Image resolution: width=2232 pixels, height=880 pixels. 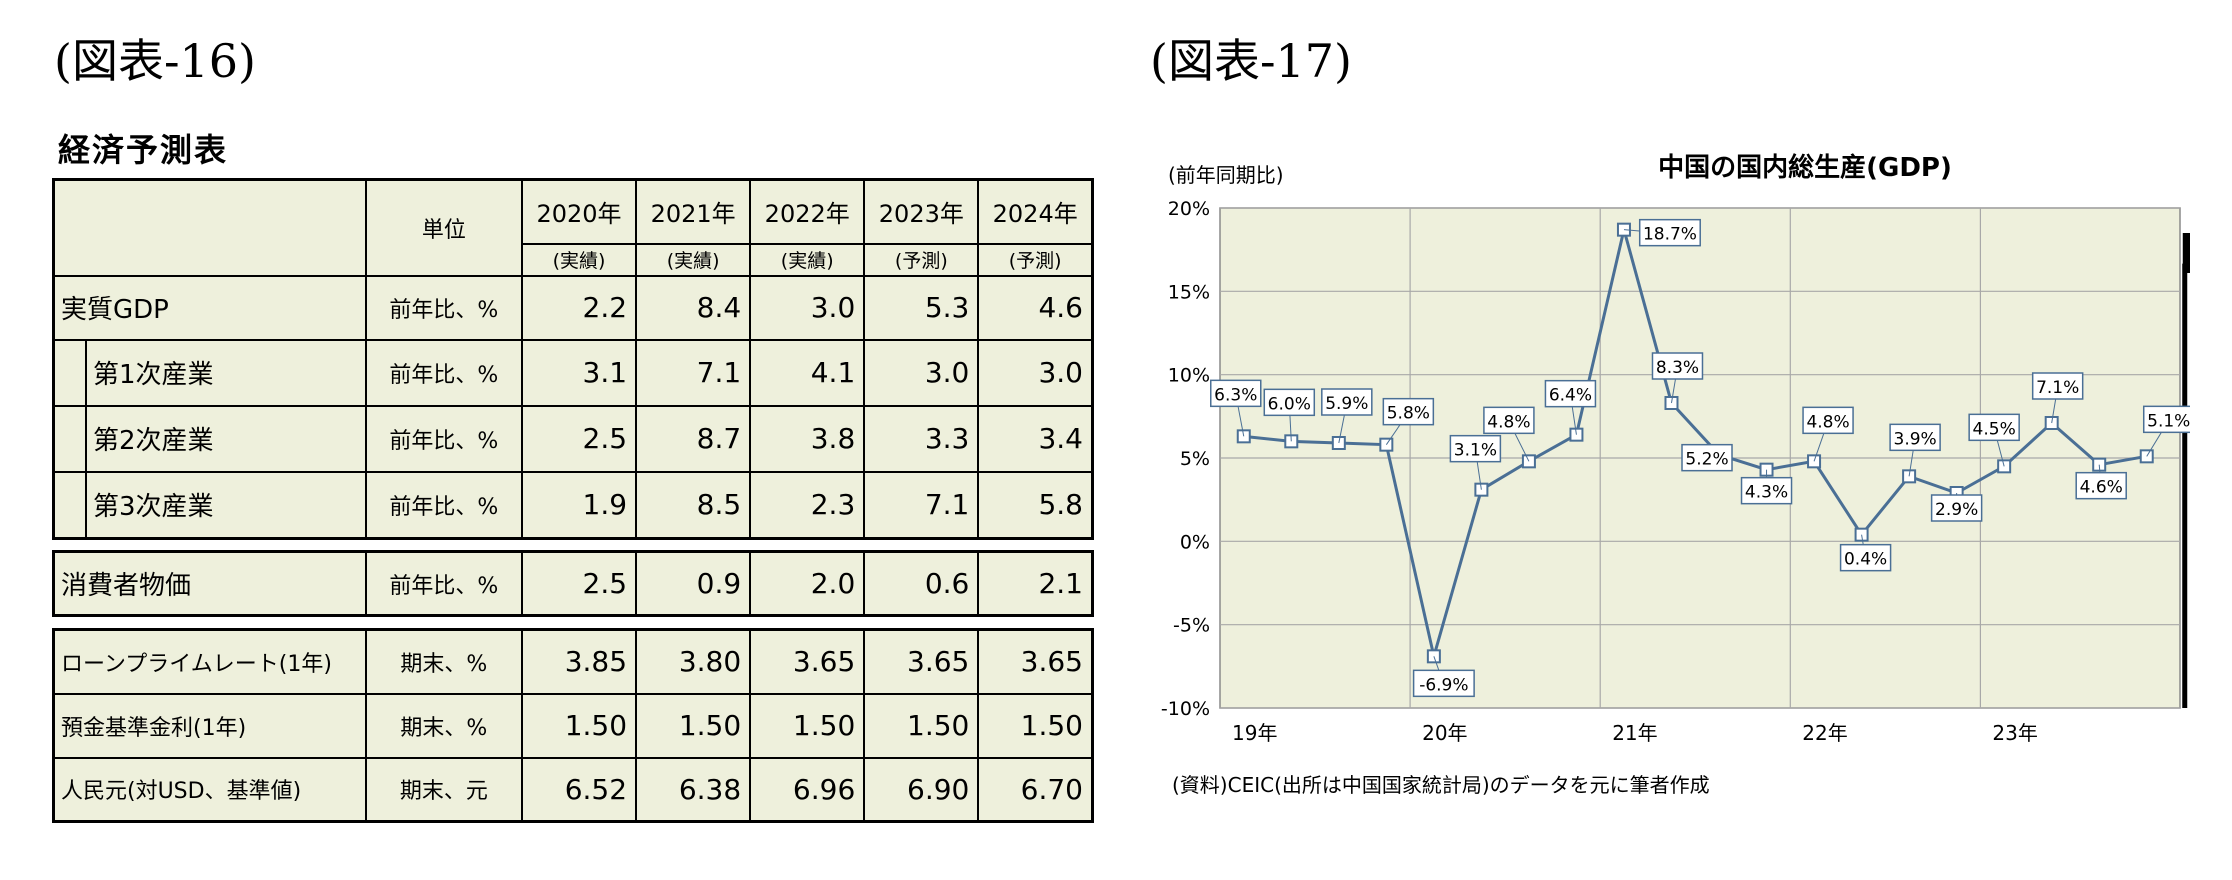 I want to click on row-value: 3.80, so click(x=693, y=661).